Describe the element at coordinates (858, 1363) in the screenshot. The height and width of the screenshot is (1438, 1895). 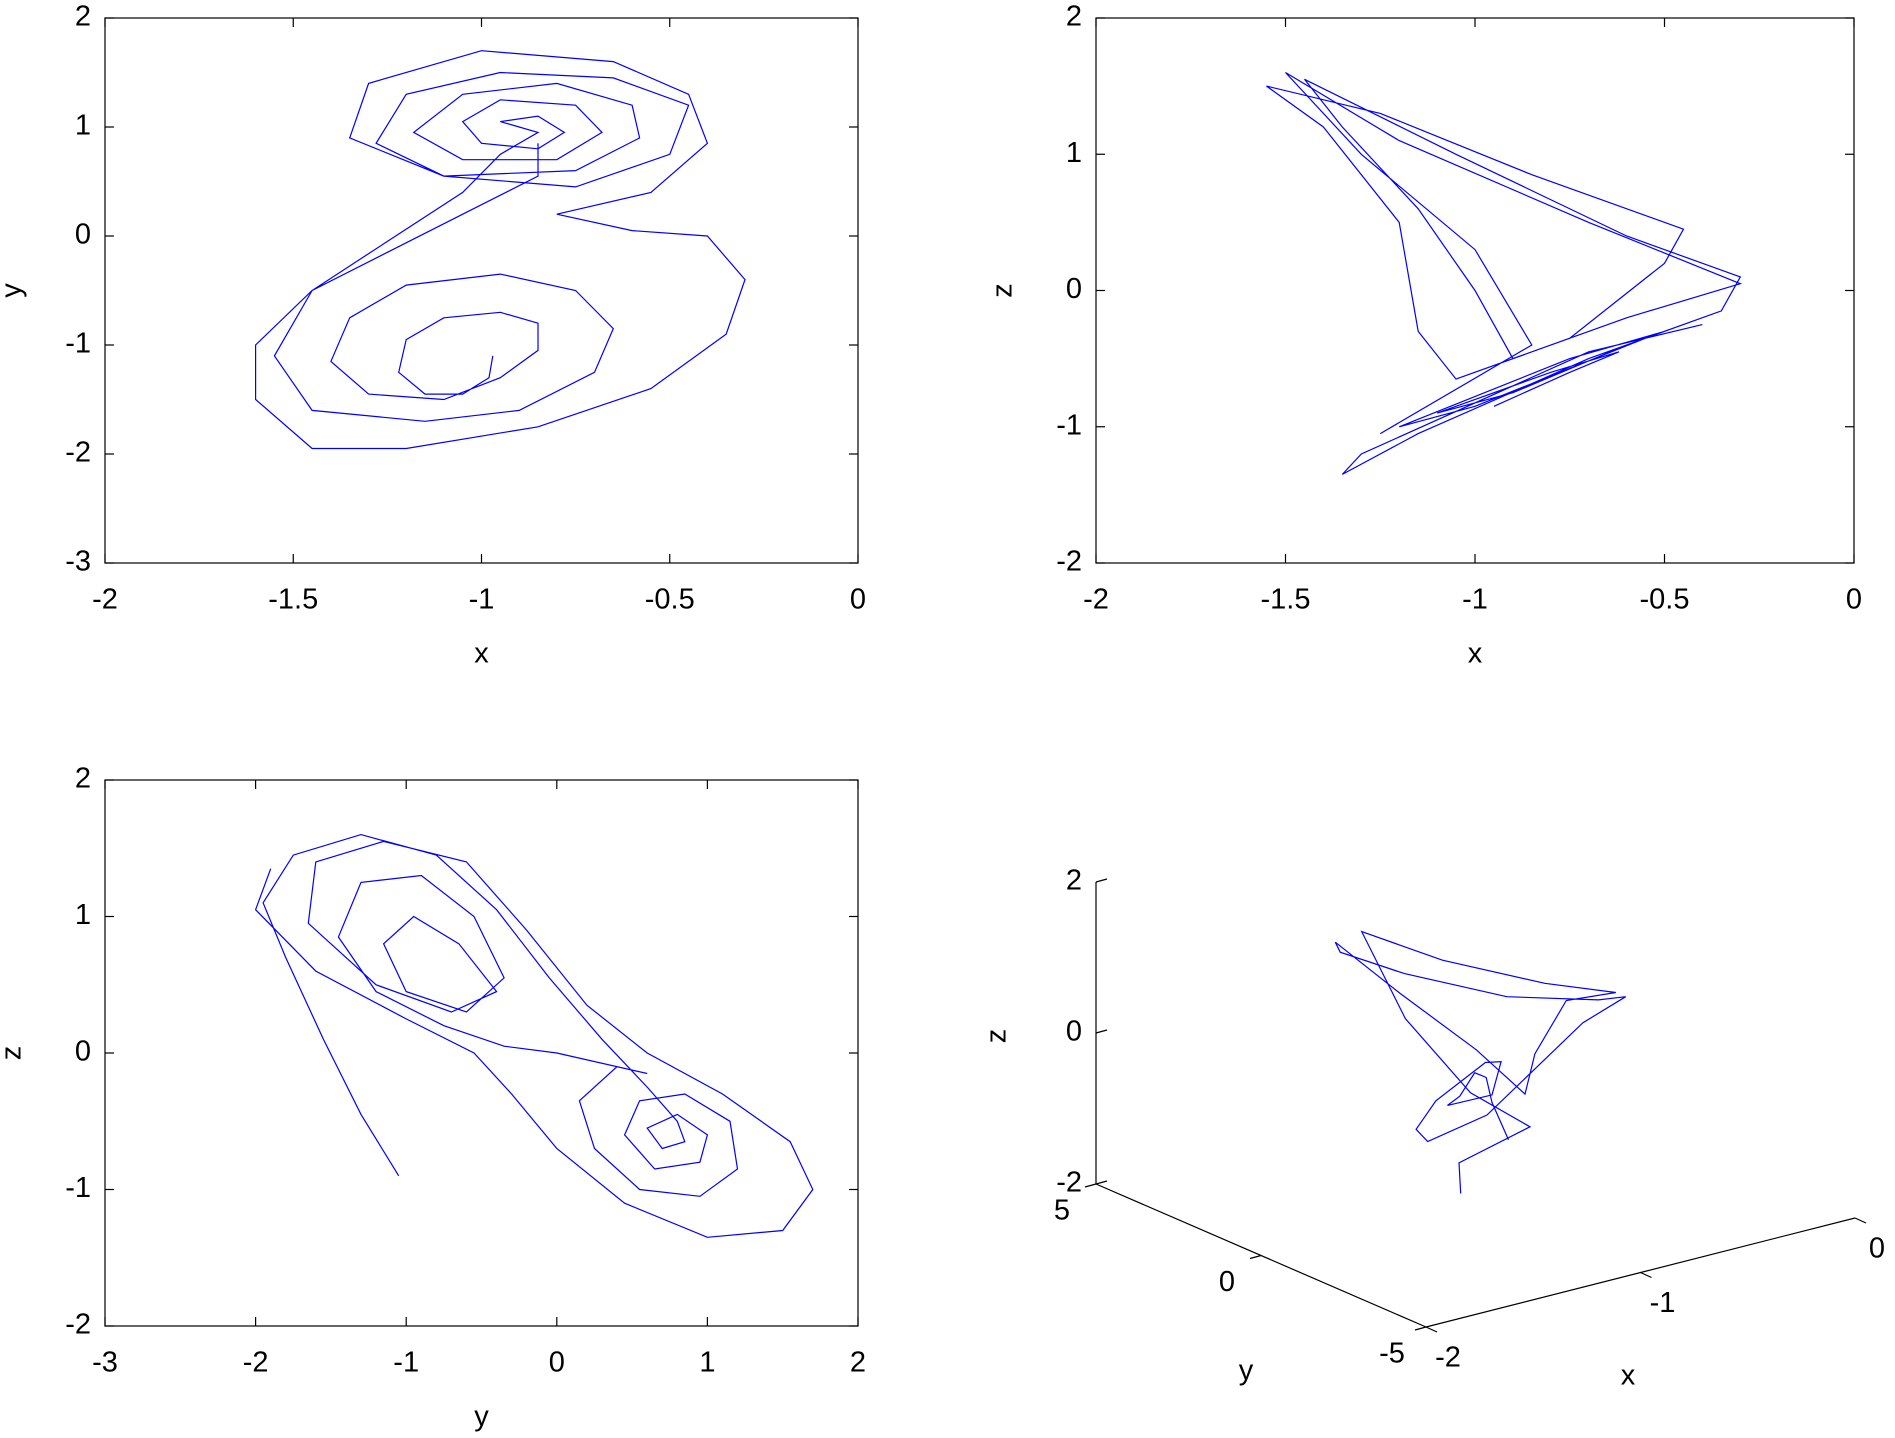
I see `x-tick-label: 2` at that location.